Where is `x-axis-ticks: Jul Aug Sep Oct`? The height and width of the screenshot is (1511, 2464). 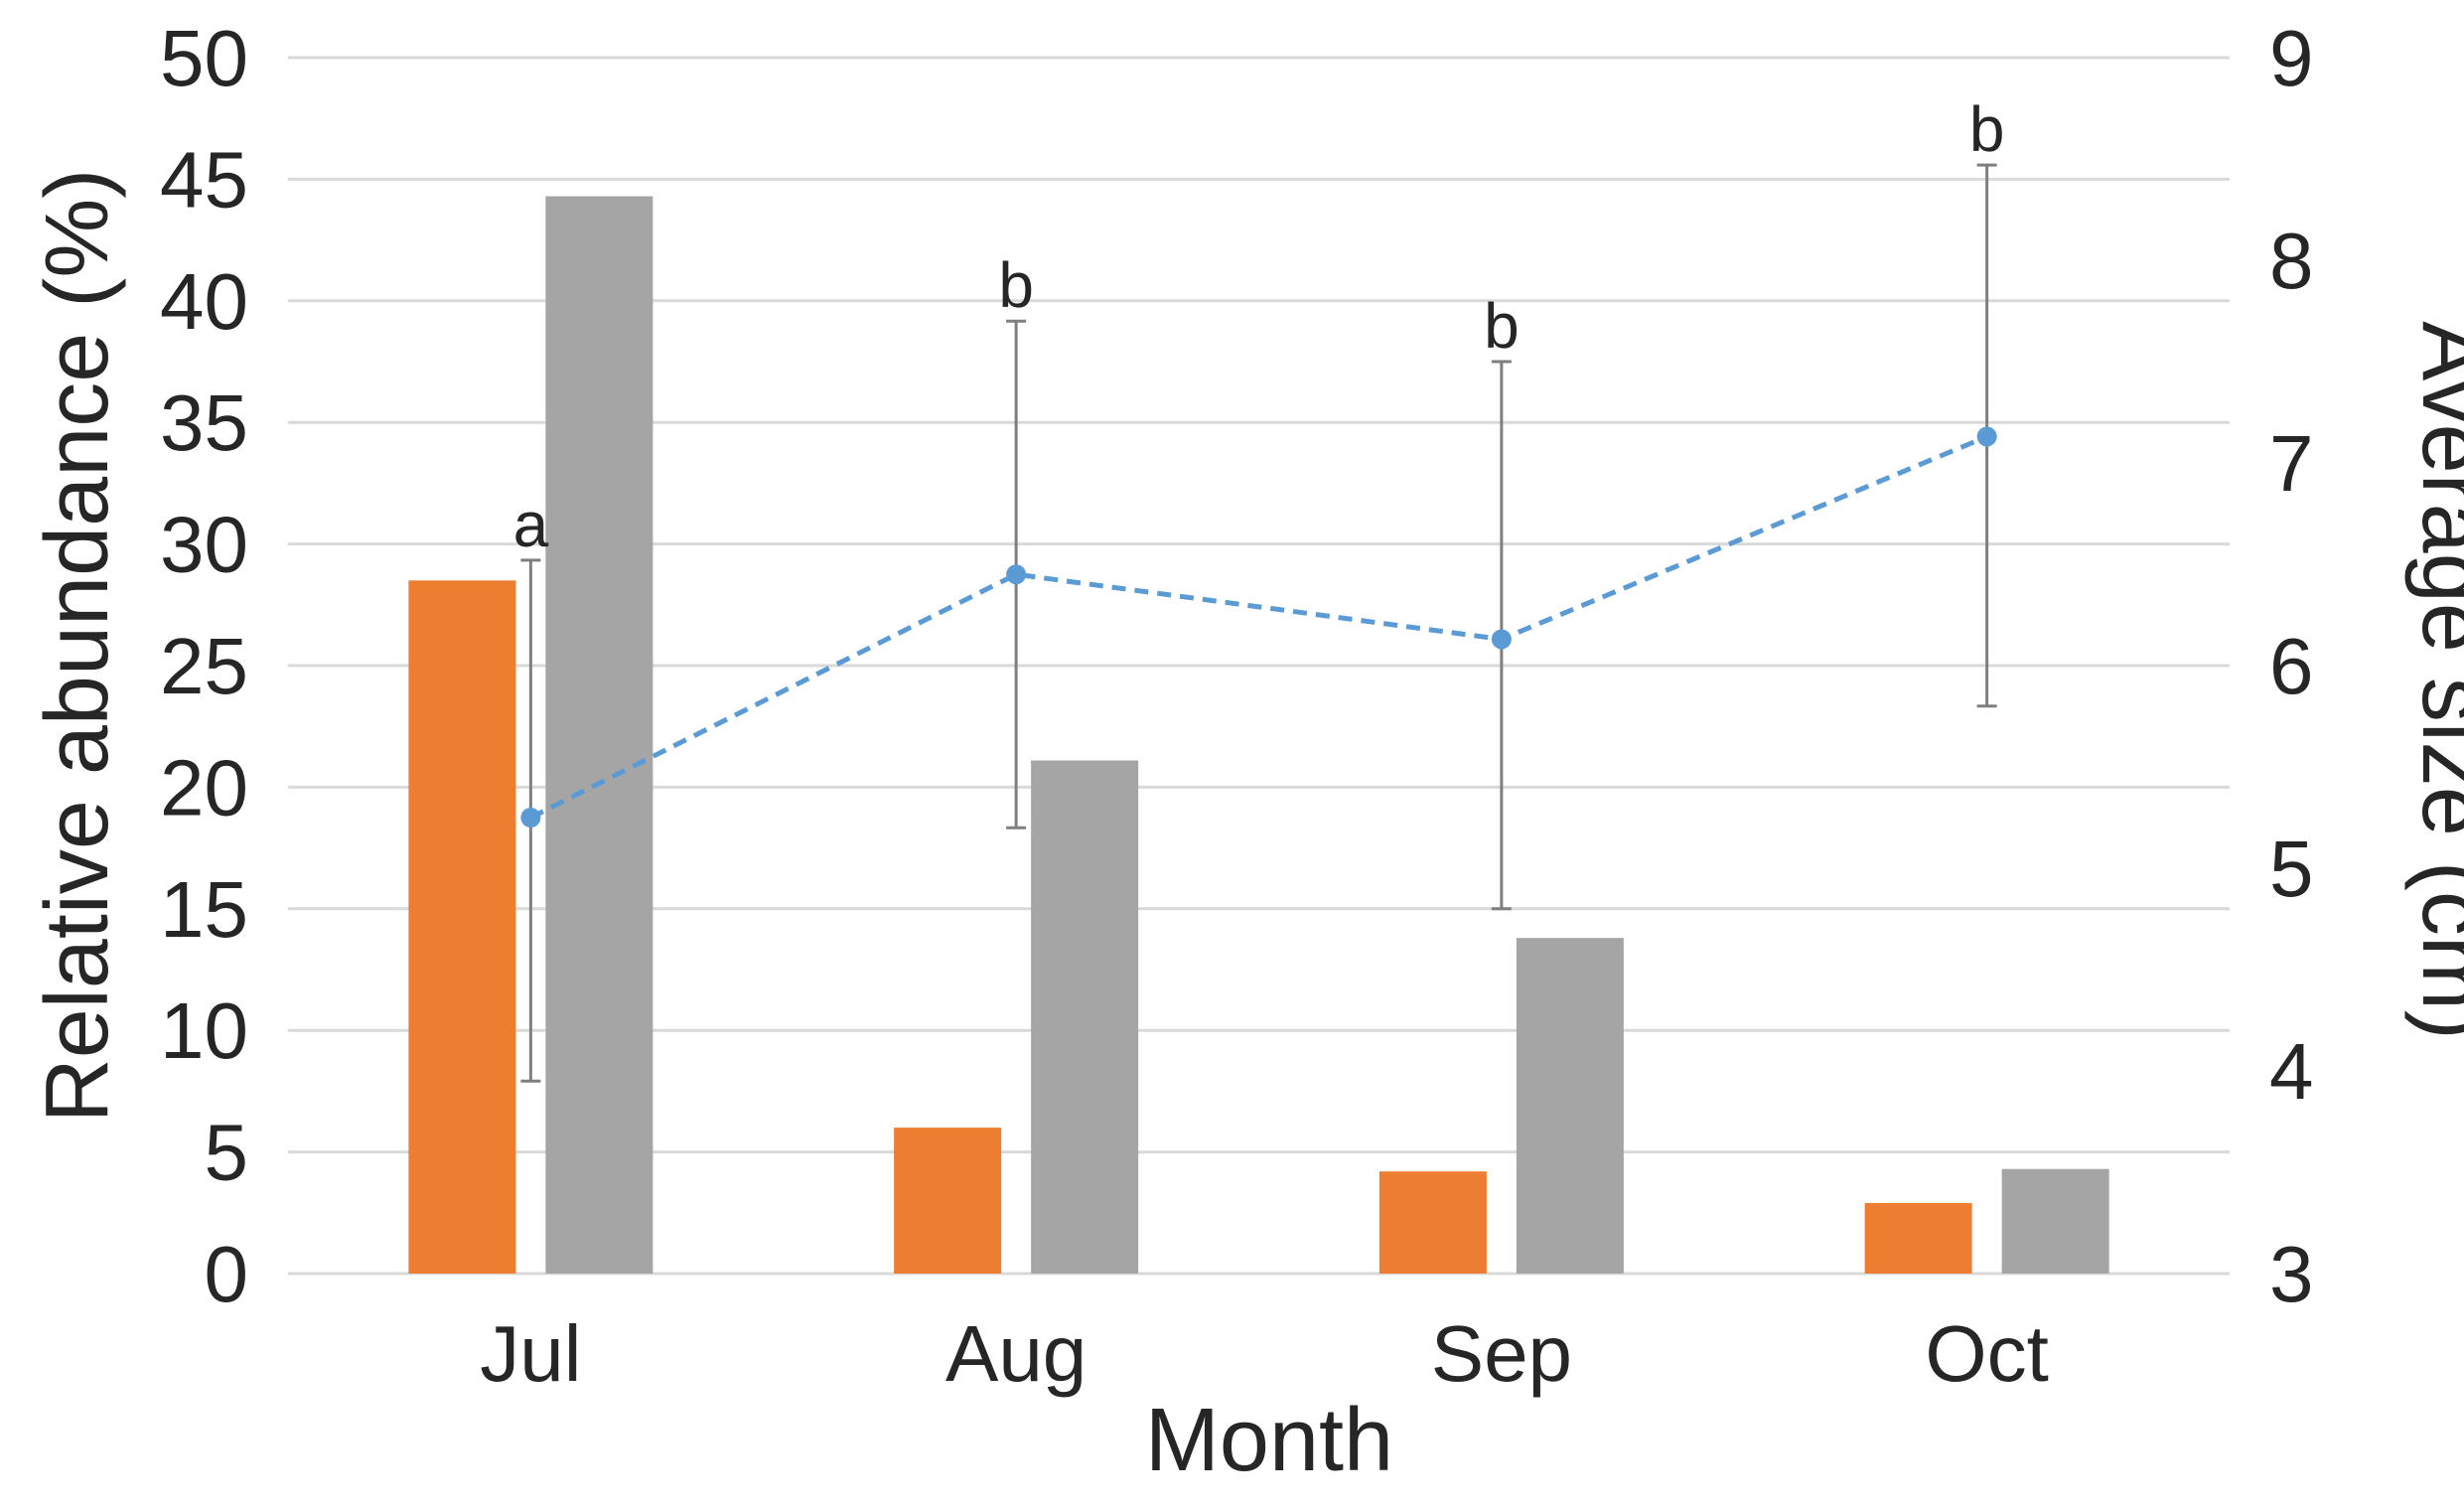
x-axis-ticks: Jul Aug Sep Oct is located at coordinates (1264, 1353).